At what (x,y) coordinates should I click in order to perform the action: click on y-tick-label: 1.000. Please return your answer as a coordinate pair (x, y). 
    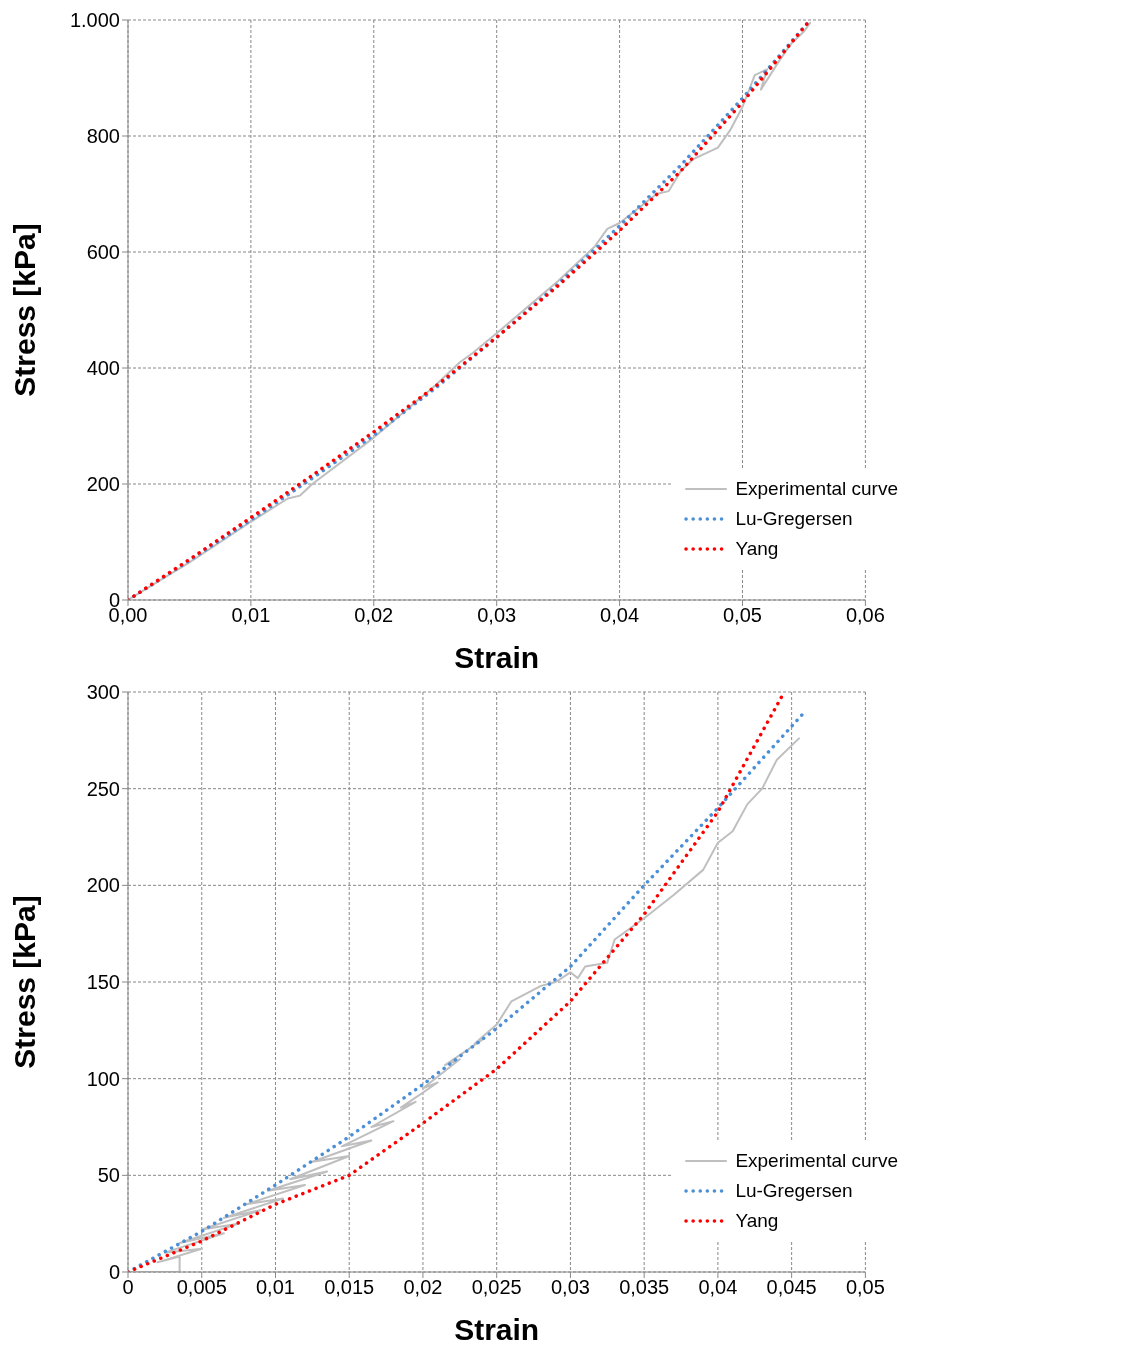
    Looking at the image, I should click on (94, 20).